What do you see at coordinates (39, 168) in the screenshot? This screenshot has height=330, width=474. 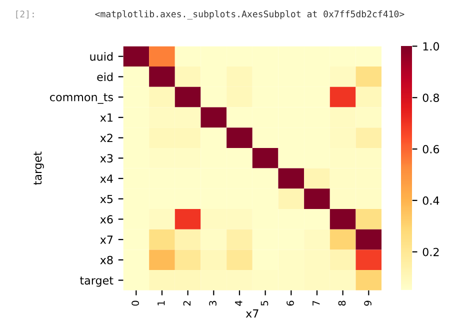 I see `y-axis-title: target` at bounding box center [39, 168].